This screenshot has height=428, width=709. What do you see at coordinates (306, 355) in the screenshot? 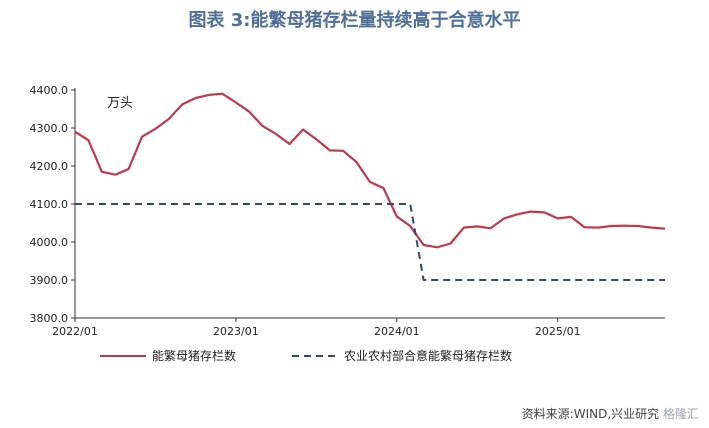
I see `legend: 能繁母猪存栏数 农业农村部合意能繁母猪存栏数` at bounding box center [306, 355].